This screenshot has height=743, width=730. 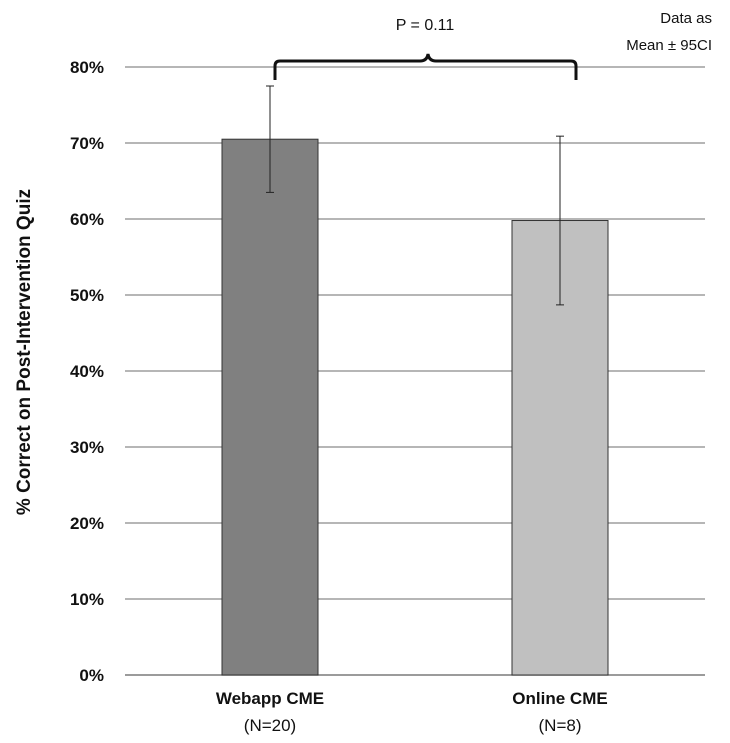 I want to click on y-tick-label: 50%, so click(x=87, y=295).